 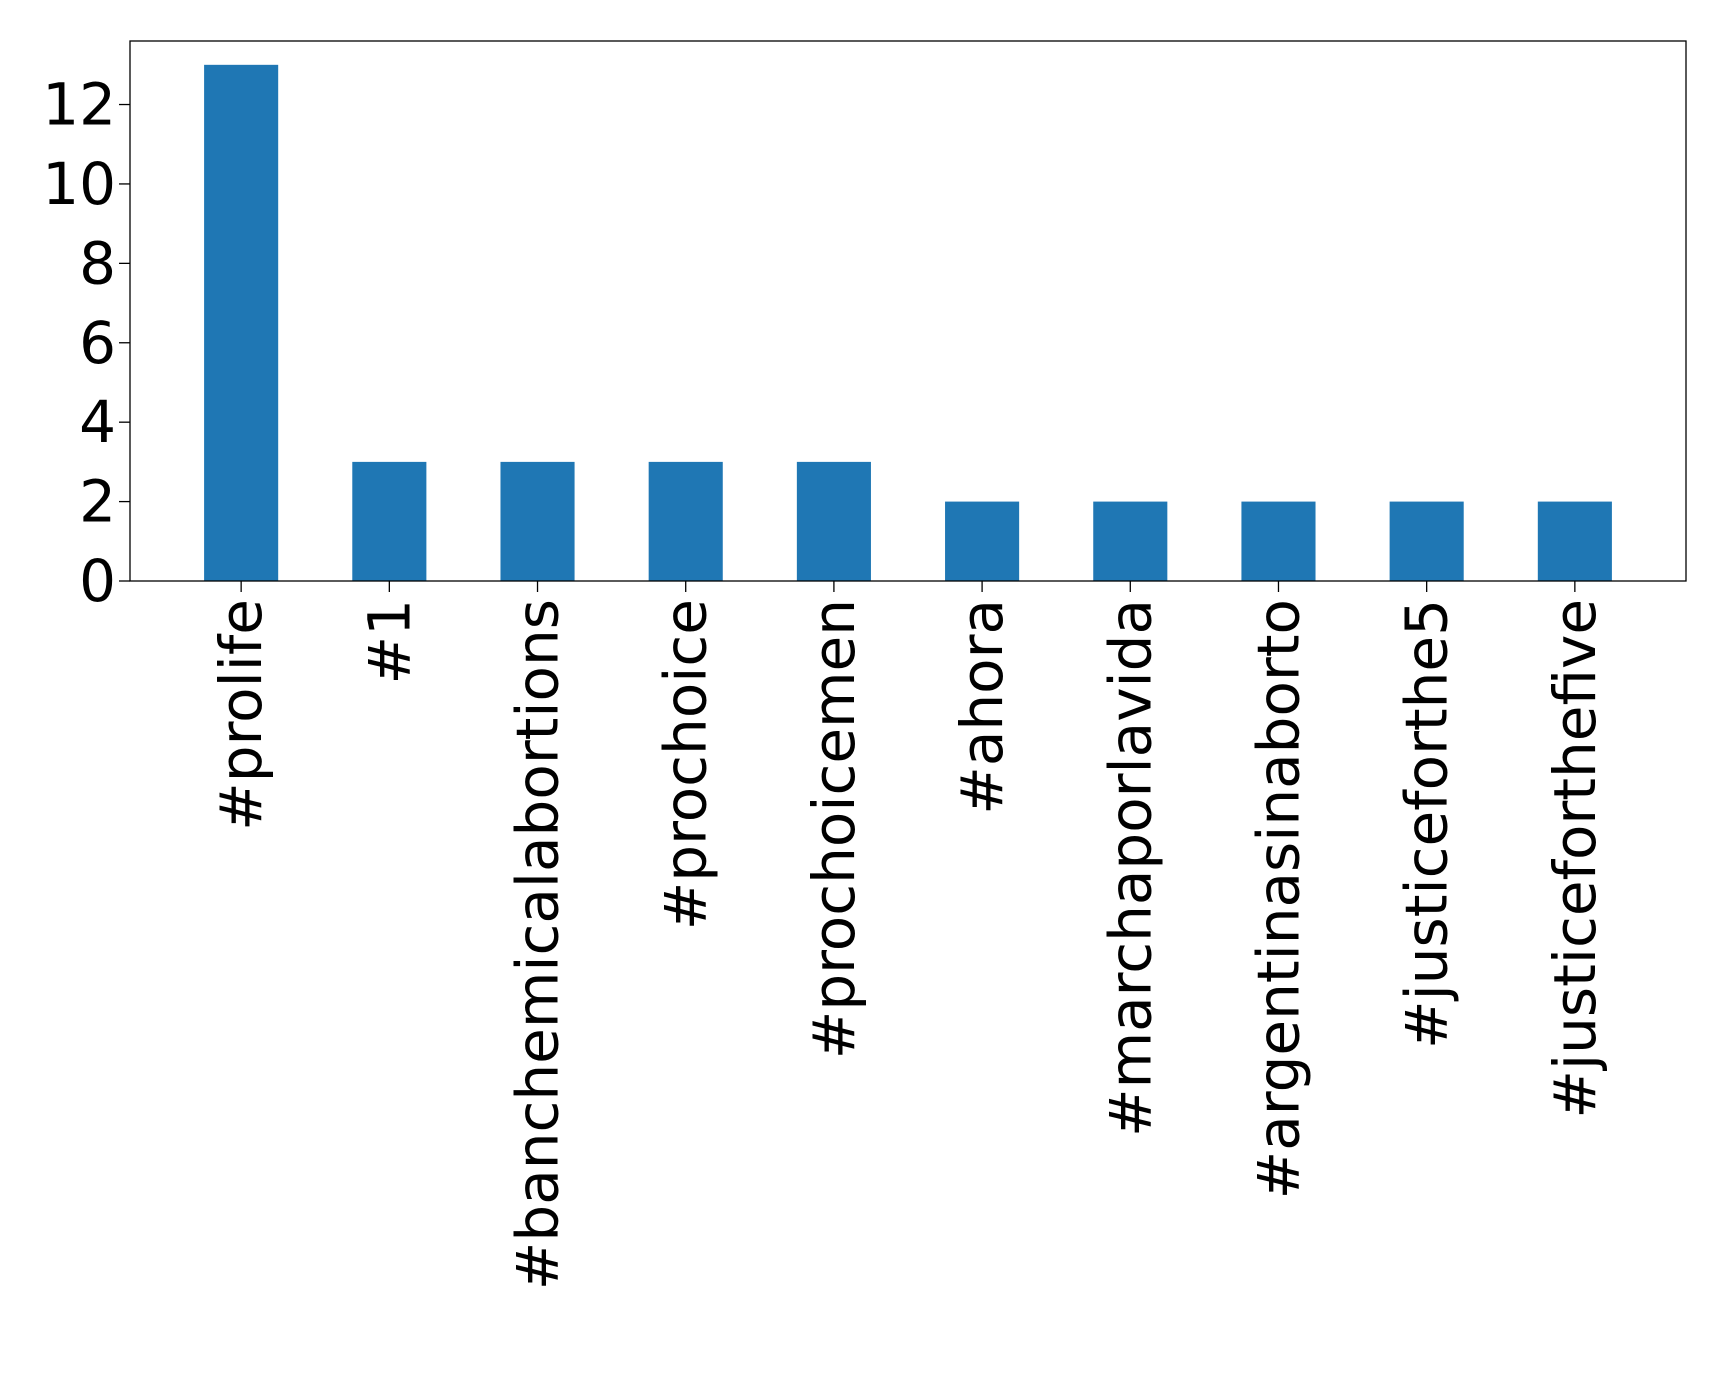 What do you see at coordinates (1575, 859) in the screenshot?
I see `x-tick-label-9: #justiceforthefive` at bounding box center [1575, 859].